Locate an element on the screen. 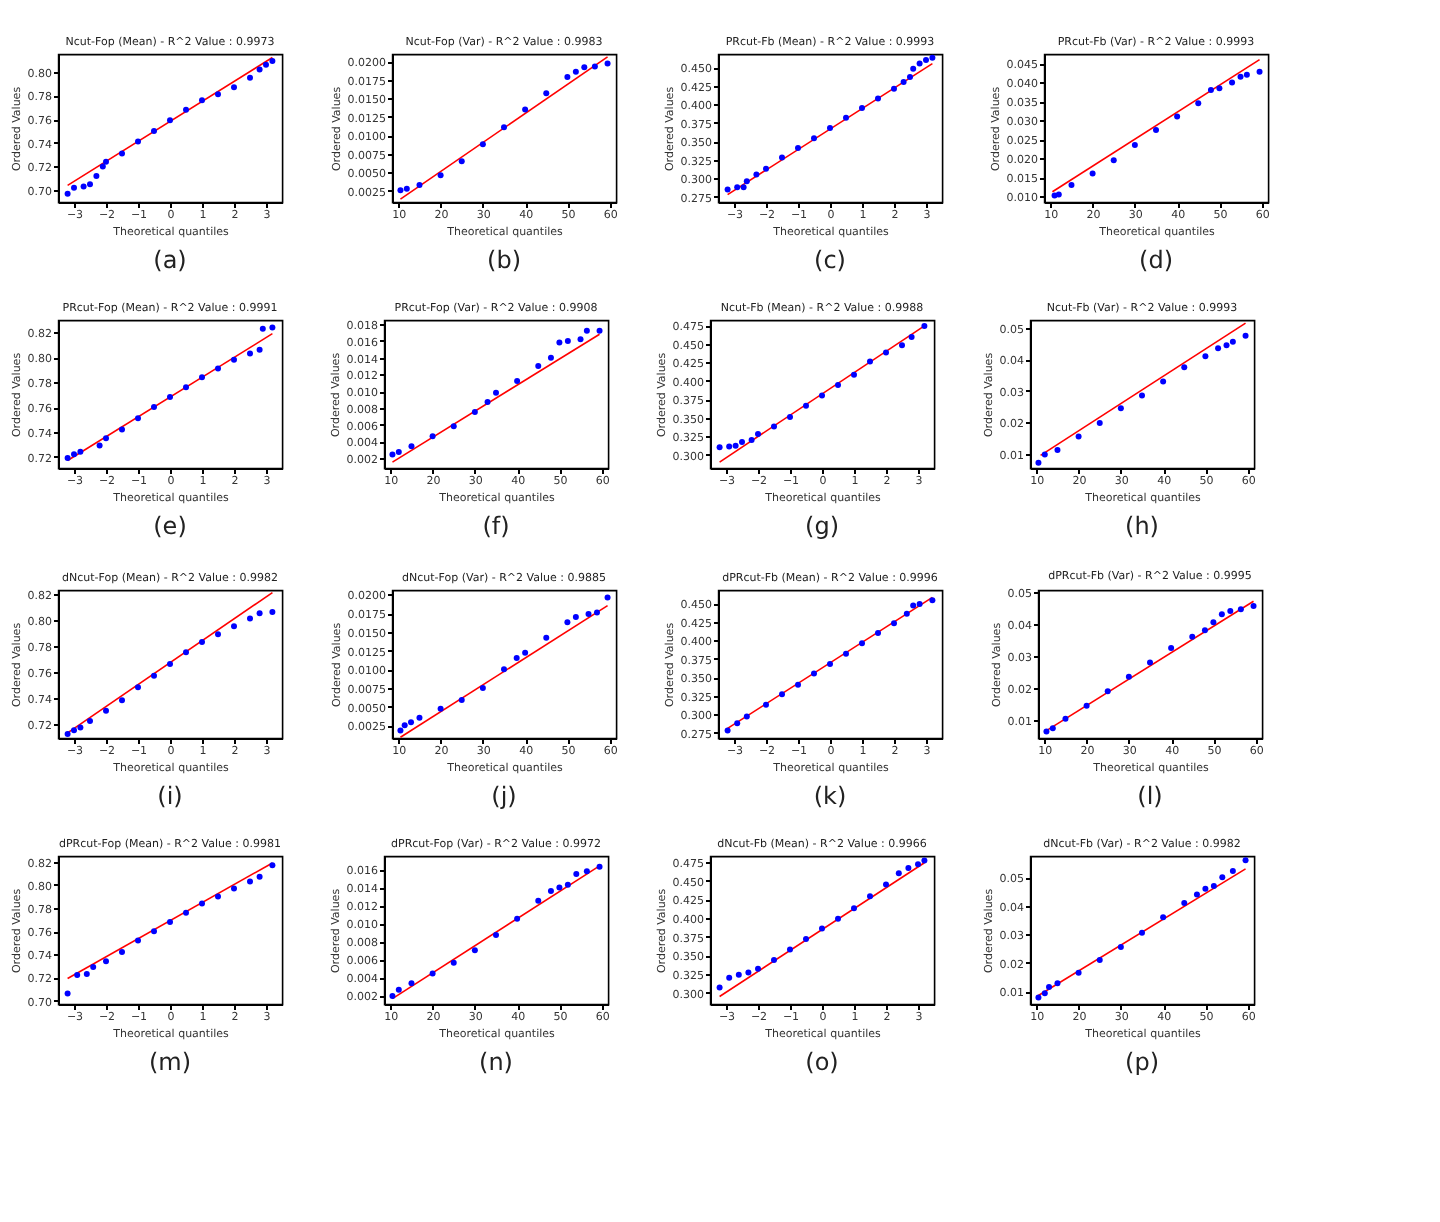 This screenshot has width=1440, height=1222. text: (b) is located at coordinates (504, 260).